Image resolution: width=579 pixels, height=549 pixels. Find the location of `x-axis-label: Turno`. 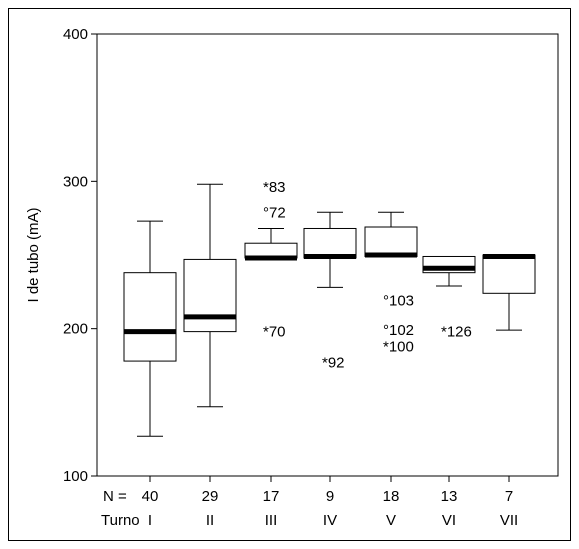

x-axis-label: Turno is located at coordinates (120, 520).